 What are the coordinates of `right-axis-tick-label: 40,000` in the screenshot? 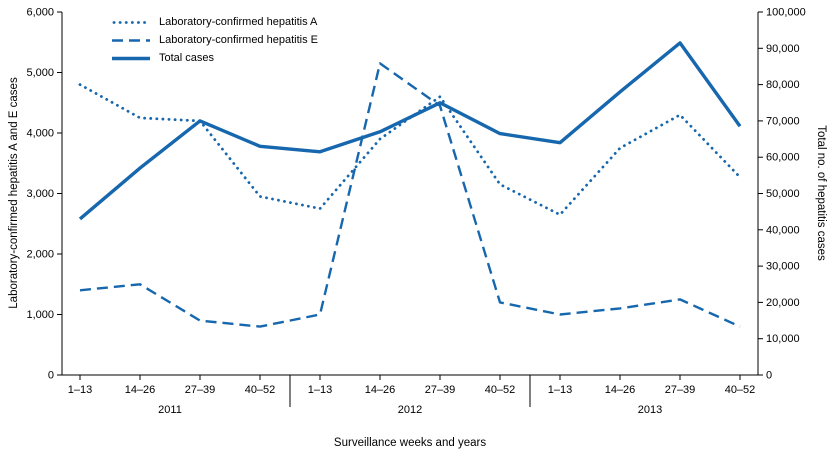 It's located at (783, 230).